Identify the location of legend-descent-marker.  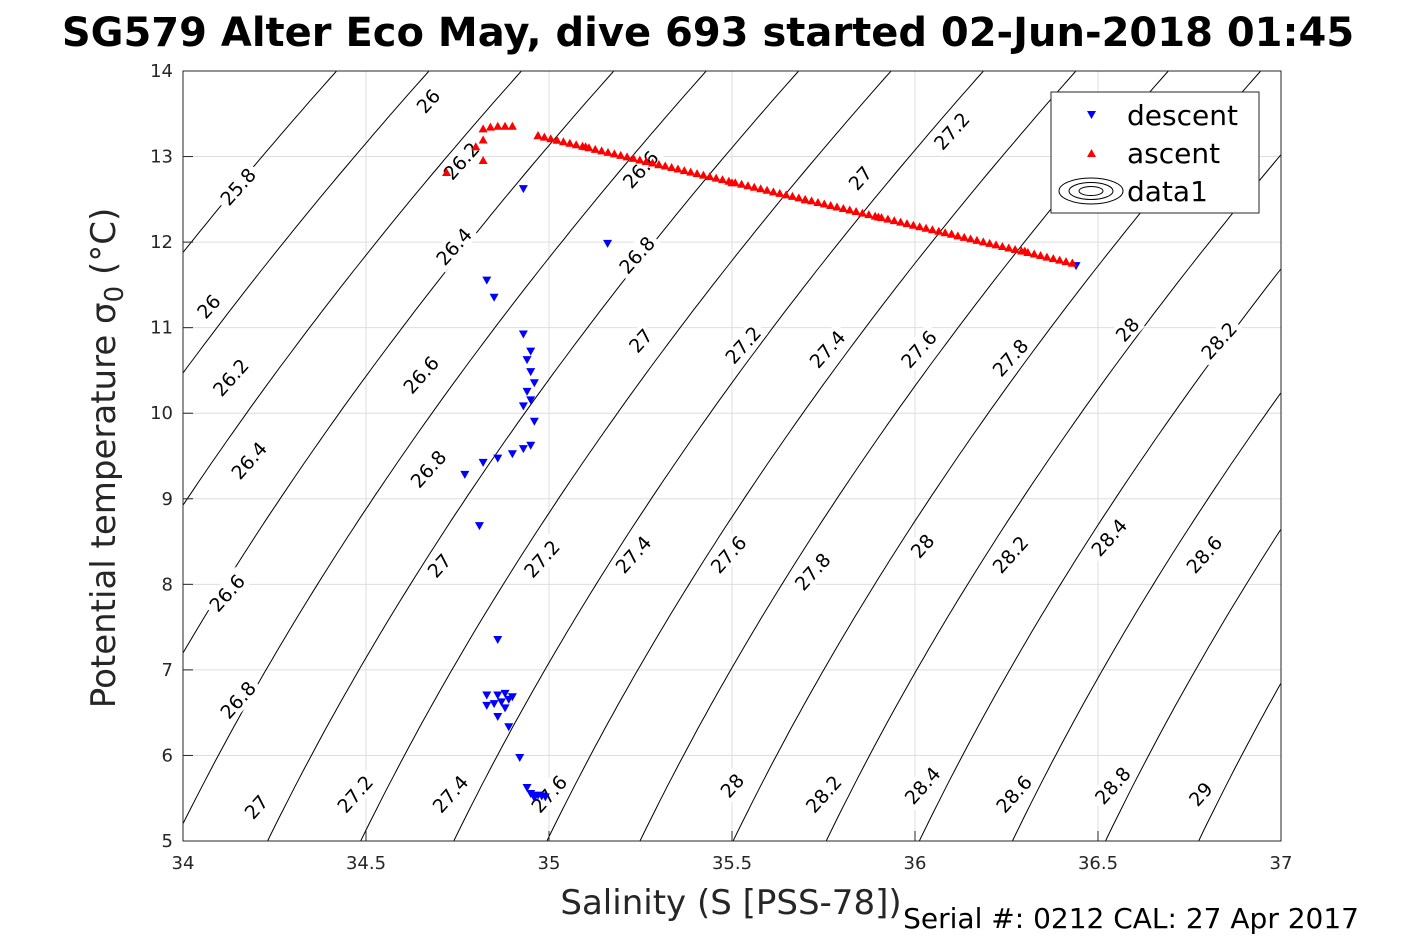
(1091, 115).